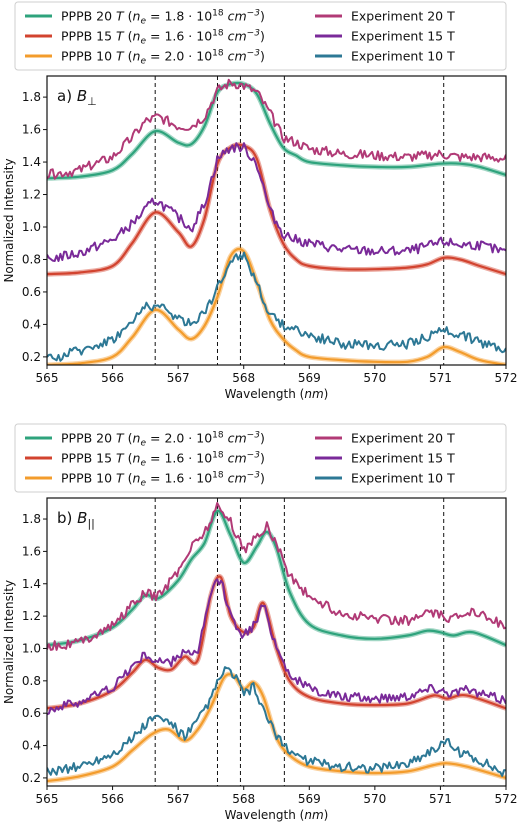  I want to click on panel-label: a) B⊥, so click(77, 97).